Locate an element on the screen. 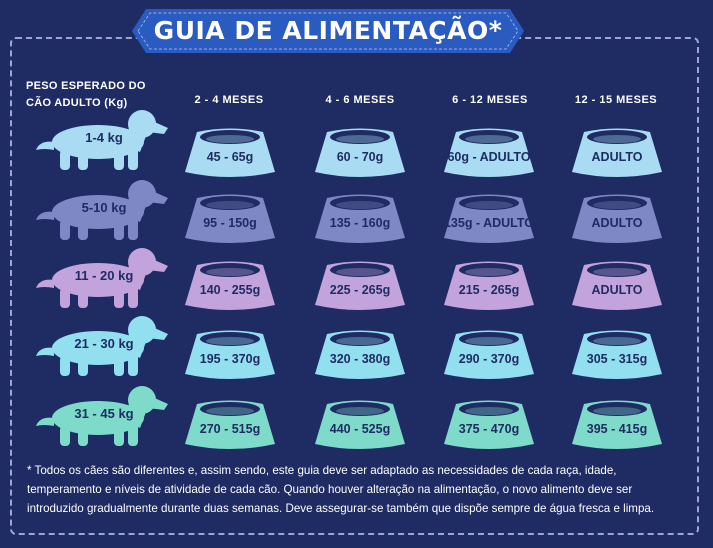 Image resolution: width=713 pixels, height=548 pixels. dog-silhouette-row-1: 1-4 kg is located at coordinates (100, 139).